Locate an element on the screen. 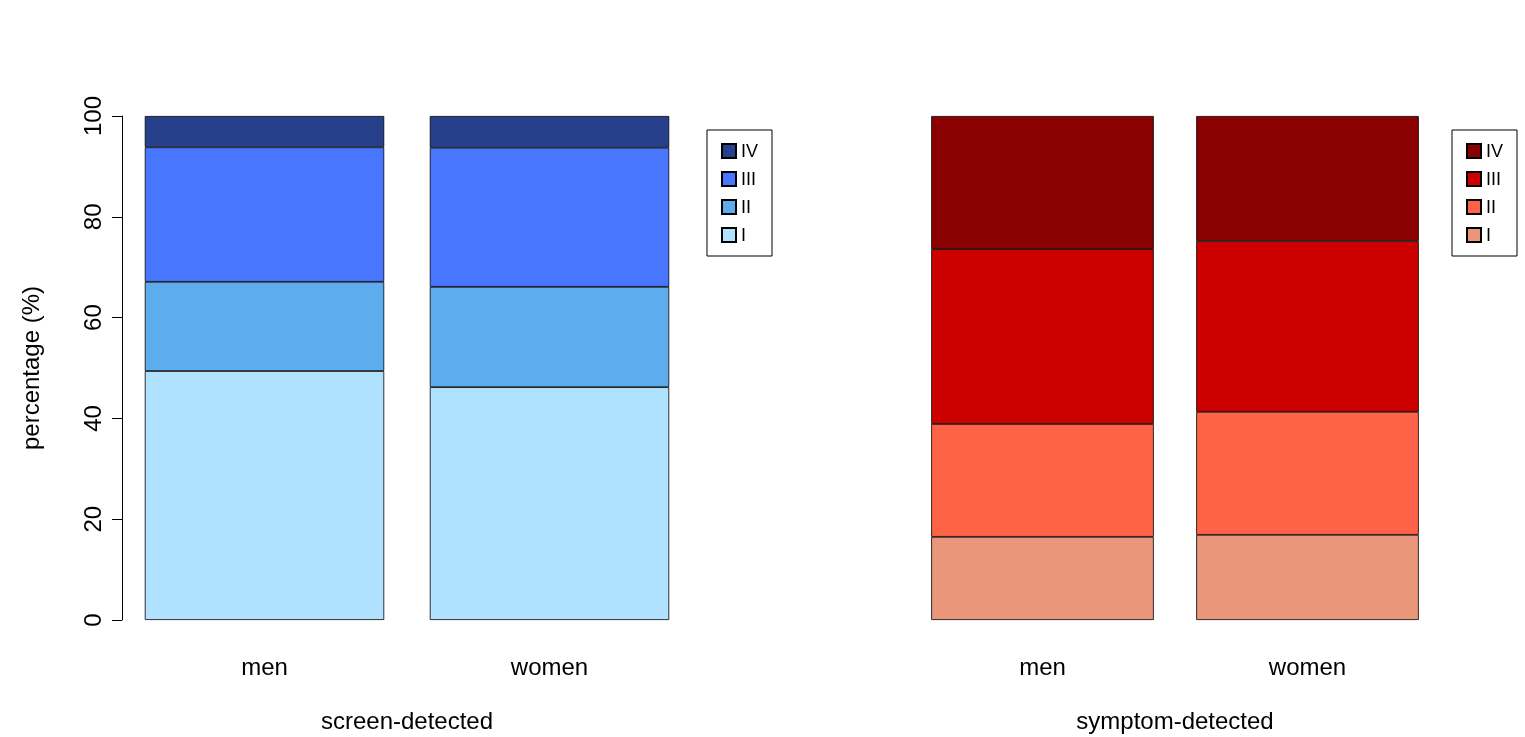 The height and width of the screenshot is (737, 1525). y-axis-title: percentage (%) is located at coordinates (30, 368).